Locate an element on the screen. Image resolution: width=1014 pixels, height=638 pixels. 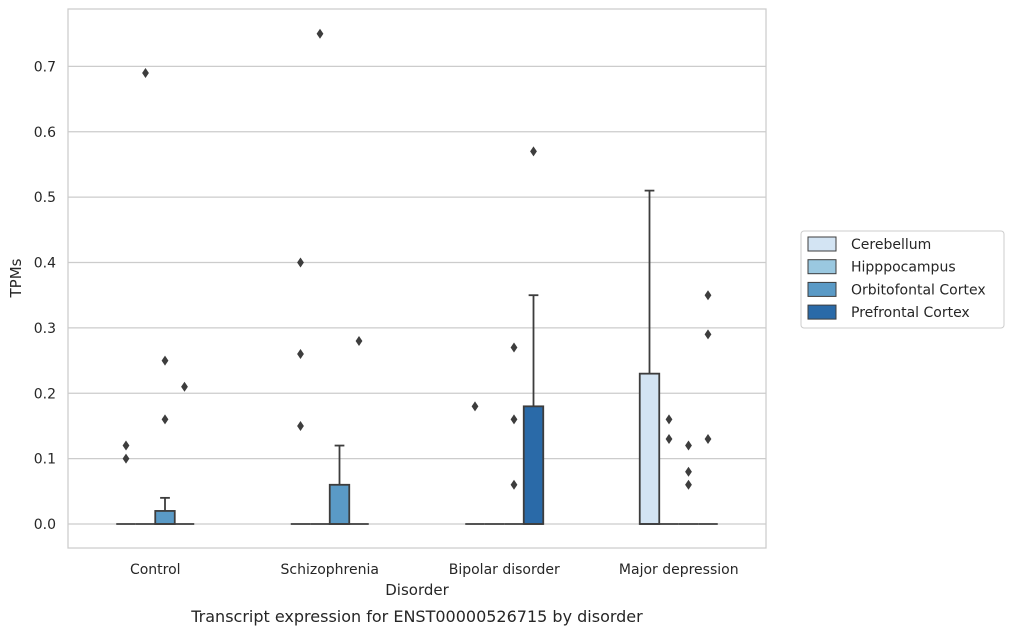
y-axis-label: TPMs is located at coordinates (16, 278).